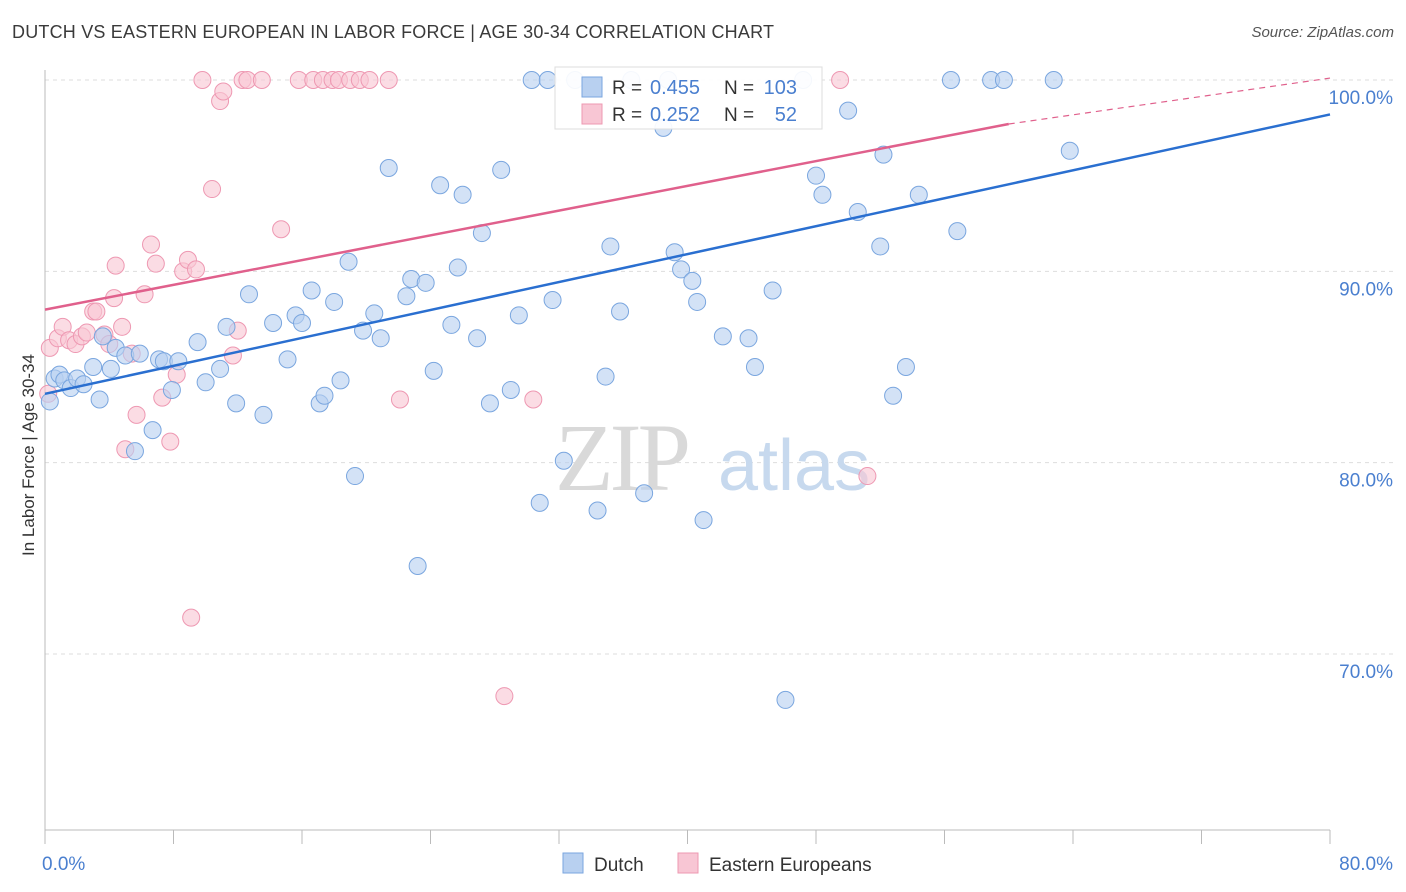  What do you see at coordinates (28, 455) in the screenshot?
I see `y-axis-label: In Labor Force | Age 30-34` at bounding box center [28, 455].